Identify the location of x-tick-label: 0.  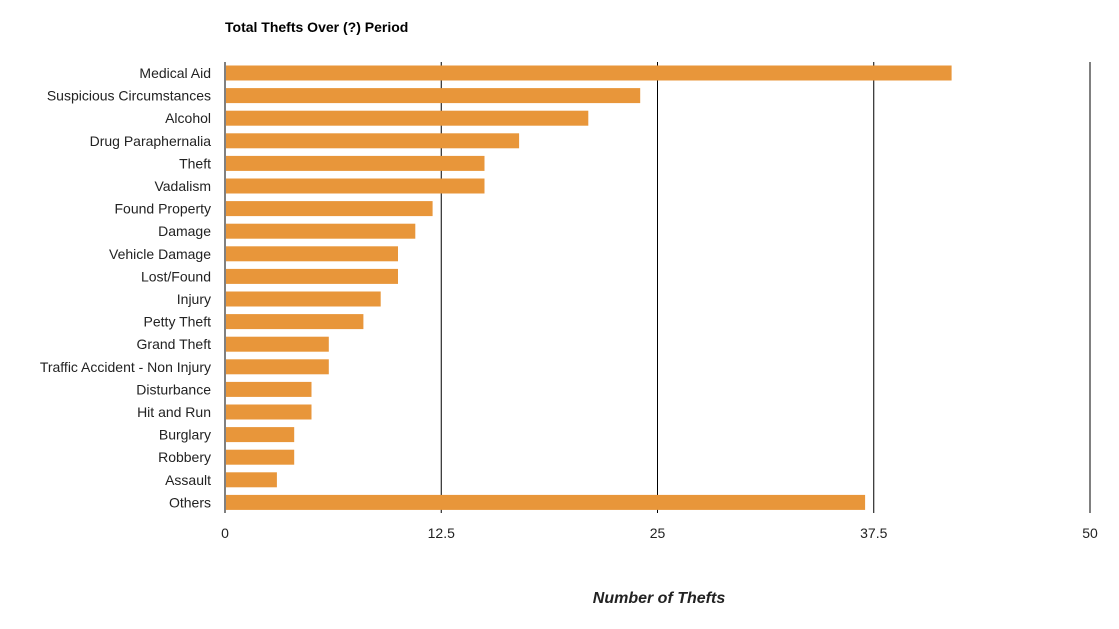
(225, 533).